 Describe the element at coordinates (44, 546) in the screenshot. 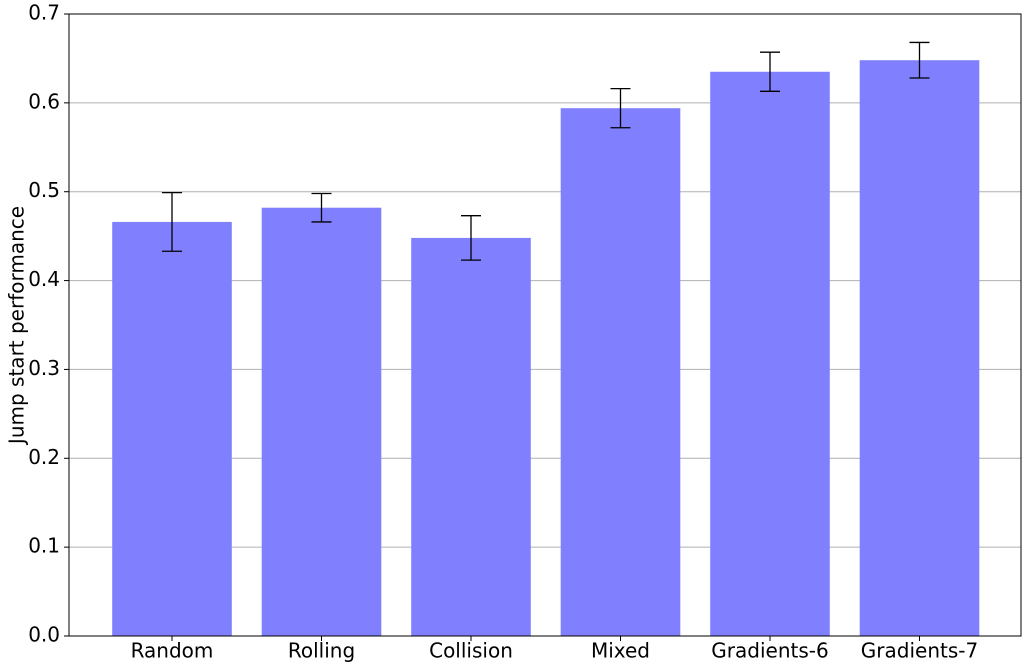

I see `y-tick-label: 0.1` at that location.